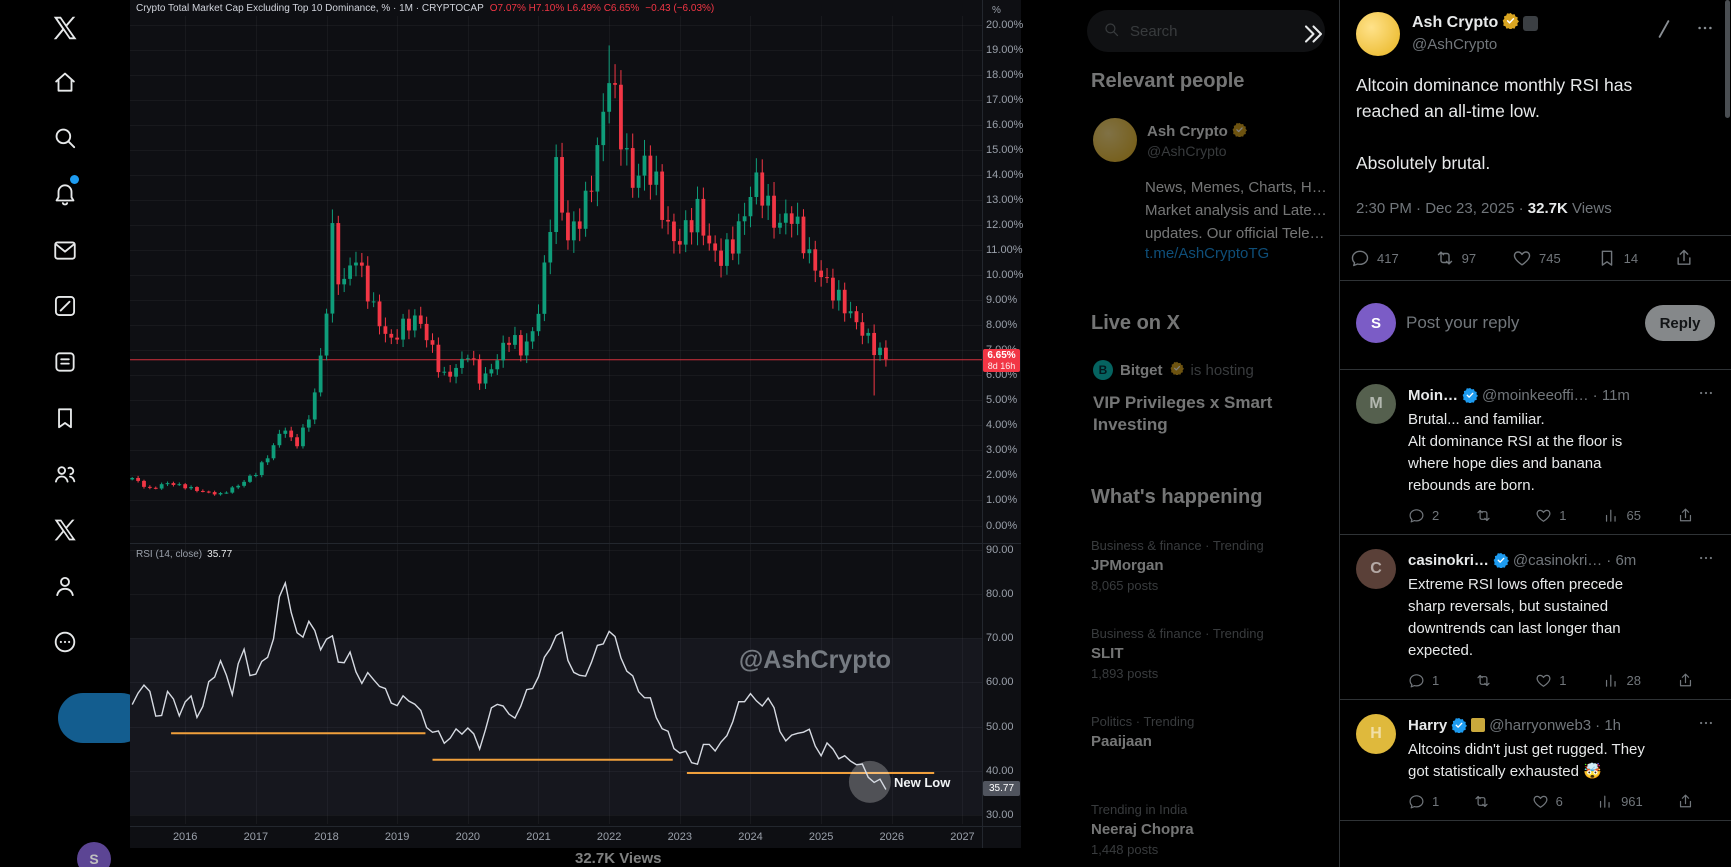 The image size is (1731, 867). Describe the element at coordinates (65, 250) in the screenshot. I see `nav-item-messages` at that location.